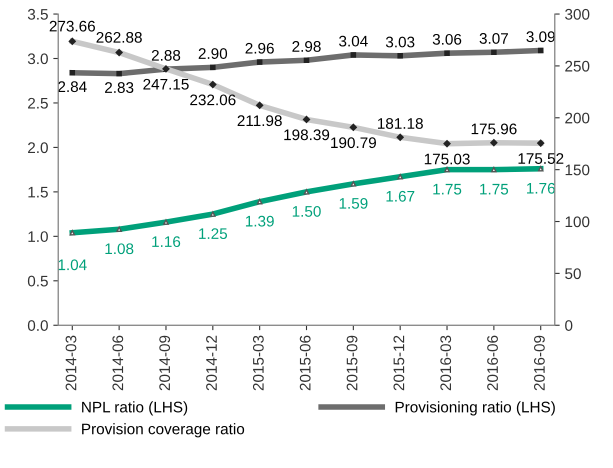 This screenshot has height=468, width=613. Describe the element at coordinates (72, 264) in the screenshot. I see `data-label: 1.04` at that location.